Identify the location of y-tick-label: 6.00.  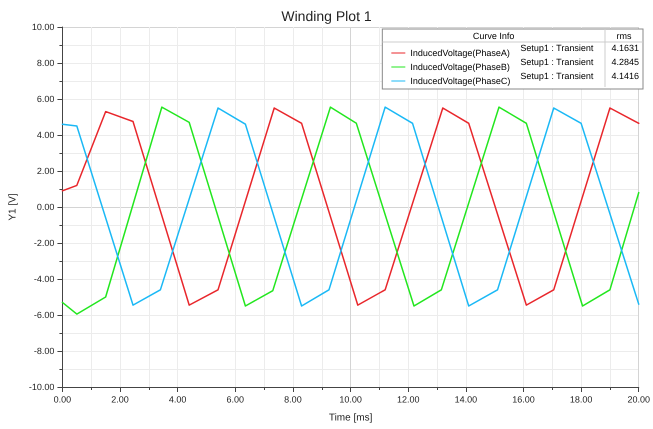
(45, 99).